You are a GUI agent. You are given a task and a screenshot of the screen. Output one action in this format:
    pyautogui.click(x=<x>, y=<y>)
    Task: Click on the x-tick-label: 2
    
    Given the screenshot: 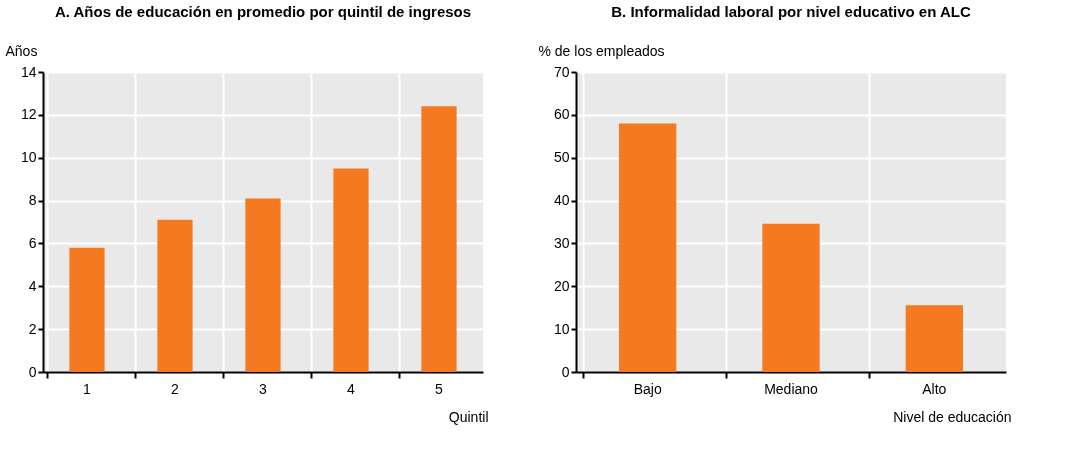 What is the action you would take?
    pyautogui.click(x=175, y=388)
    